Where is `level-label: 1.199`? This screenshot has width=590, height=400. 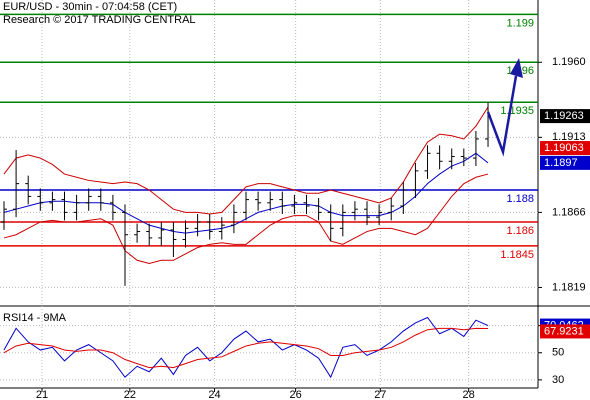
level-label: 1.199 is located at coordinates (520, 23).